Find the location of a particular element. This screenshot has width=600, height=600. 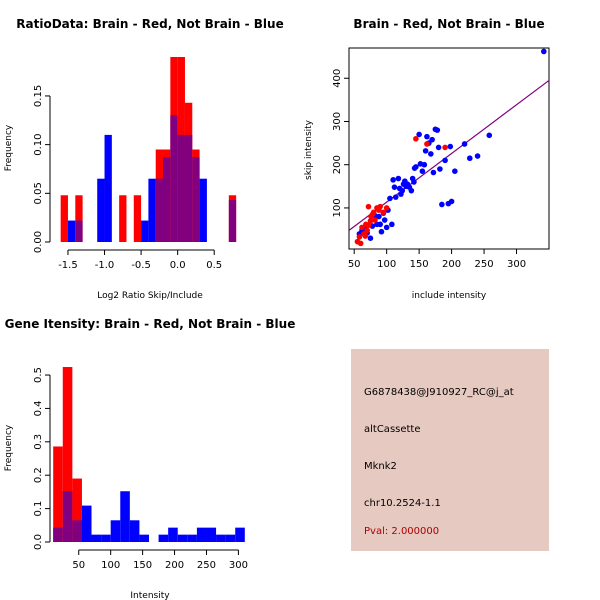

scatter-x-tick-label: 200 is located at coordinates (451, 264).